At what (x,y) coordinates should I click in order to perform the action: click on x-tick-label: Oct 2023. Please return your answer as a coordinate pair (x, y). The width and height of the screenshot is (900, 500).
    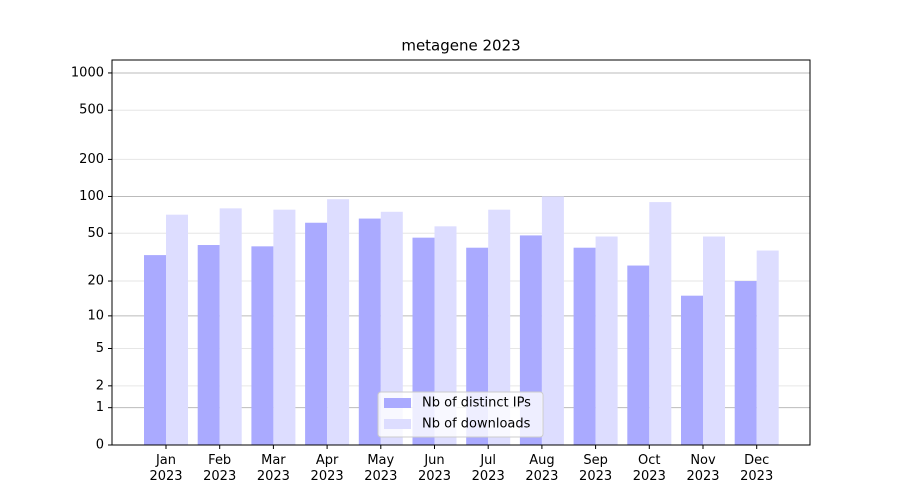
    Looking at the image, I should click on (649, 468).